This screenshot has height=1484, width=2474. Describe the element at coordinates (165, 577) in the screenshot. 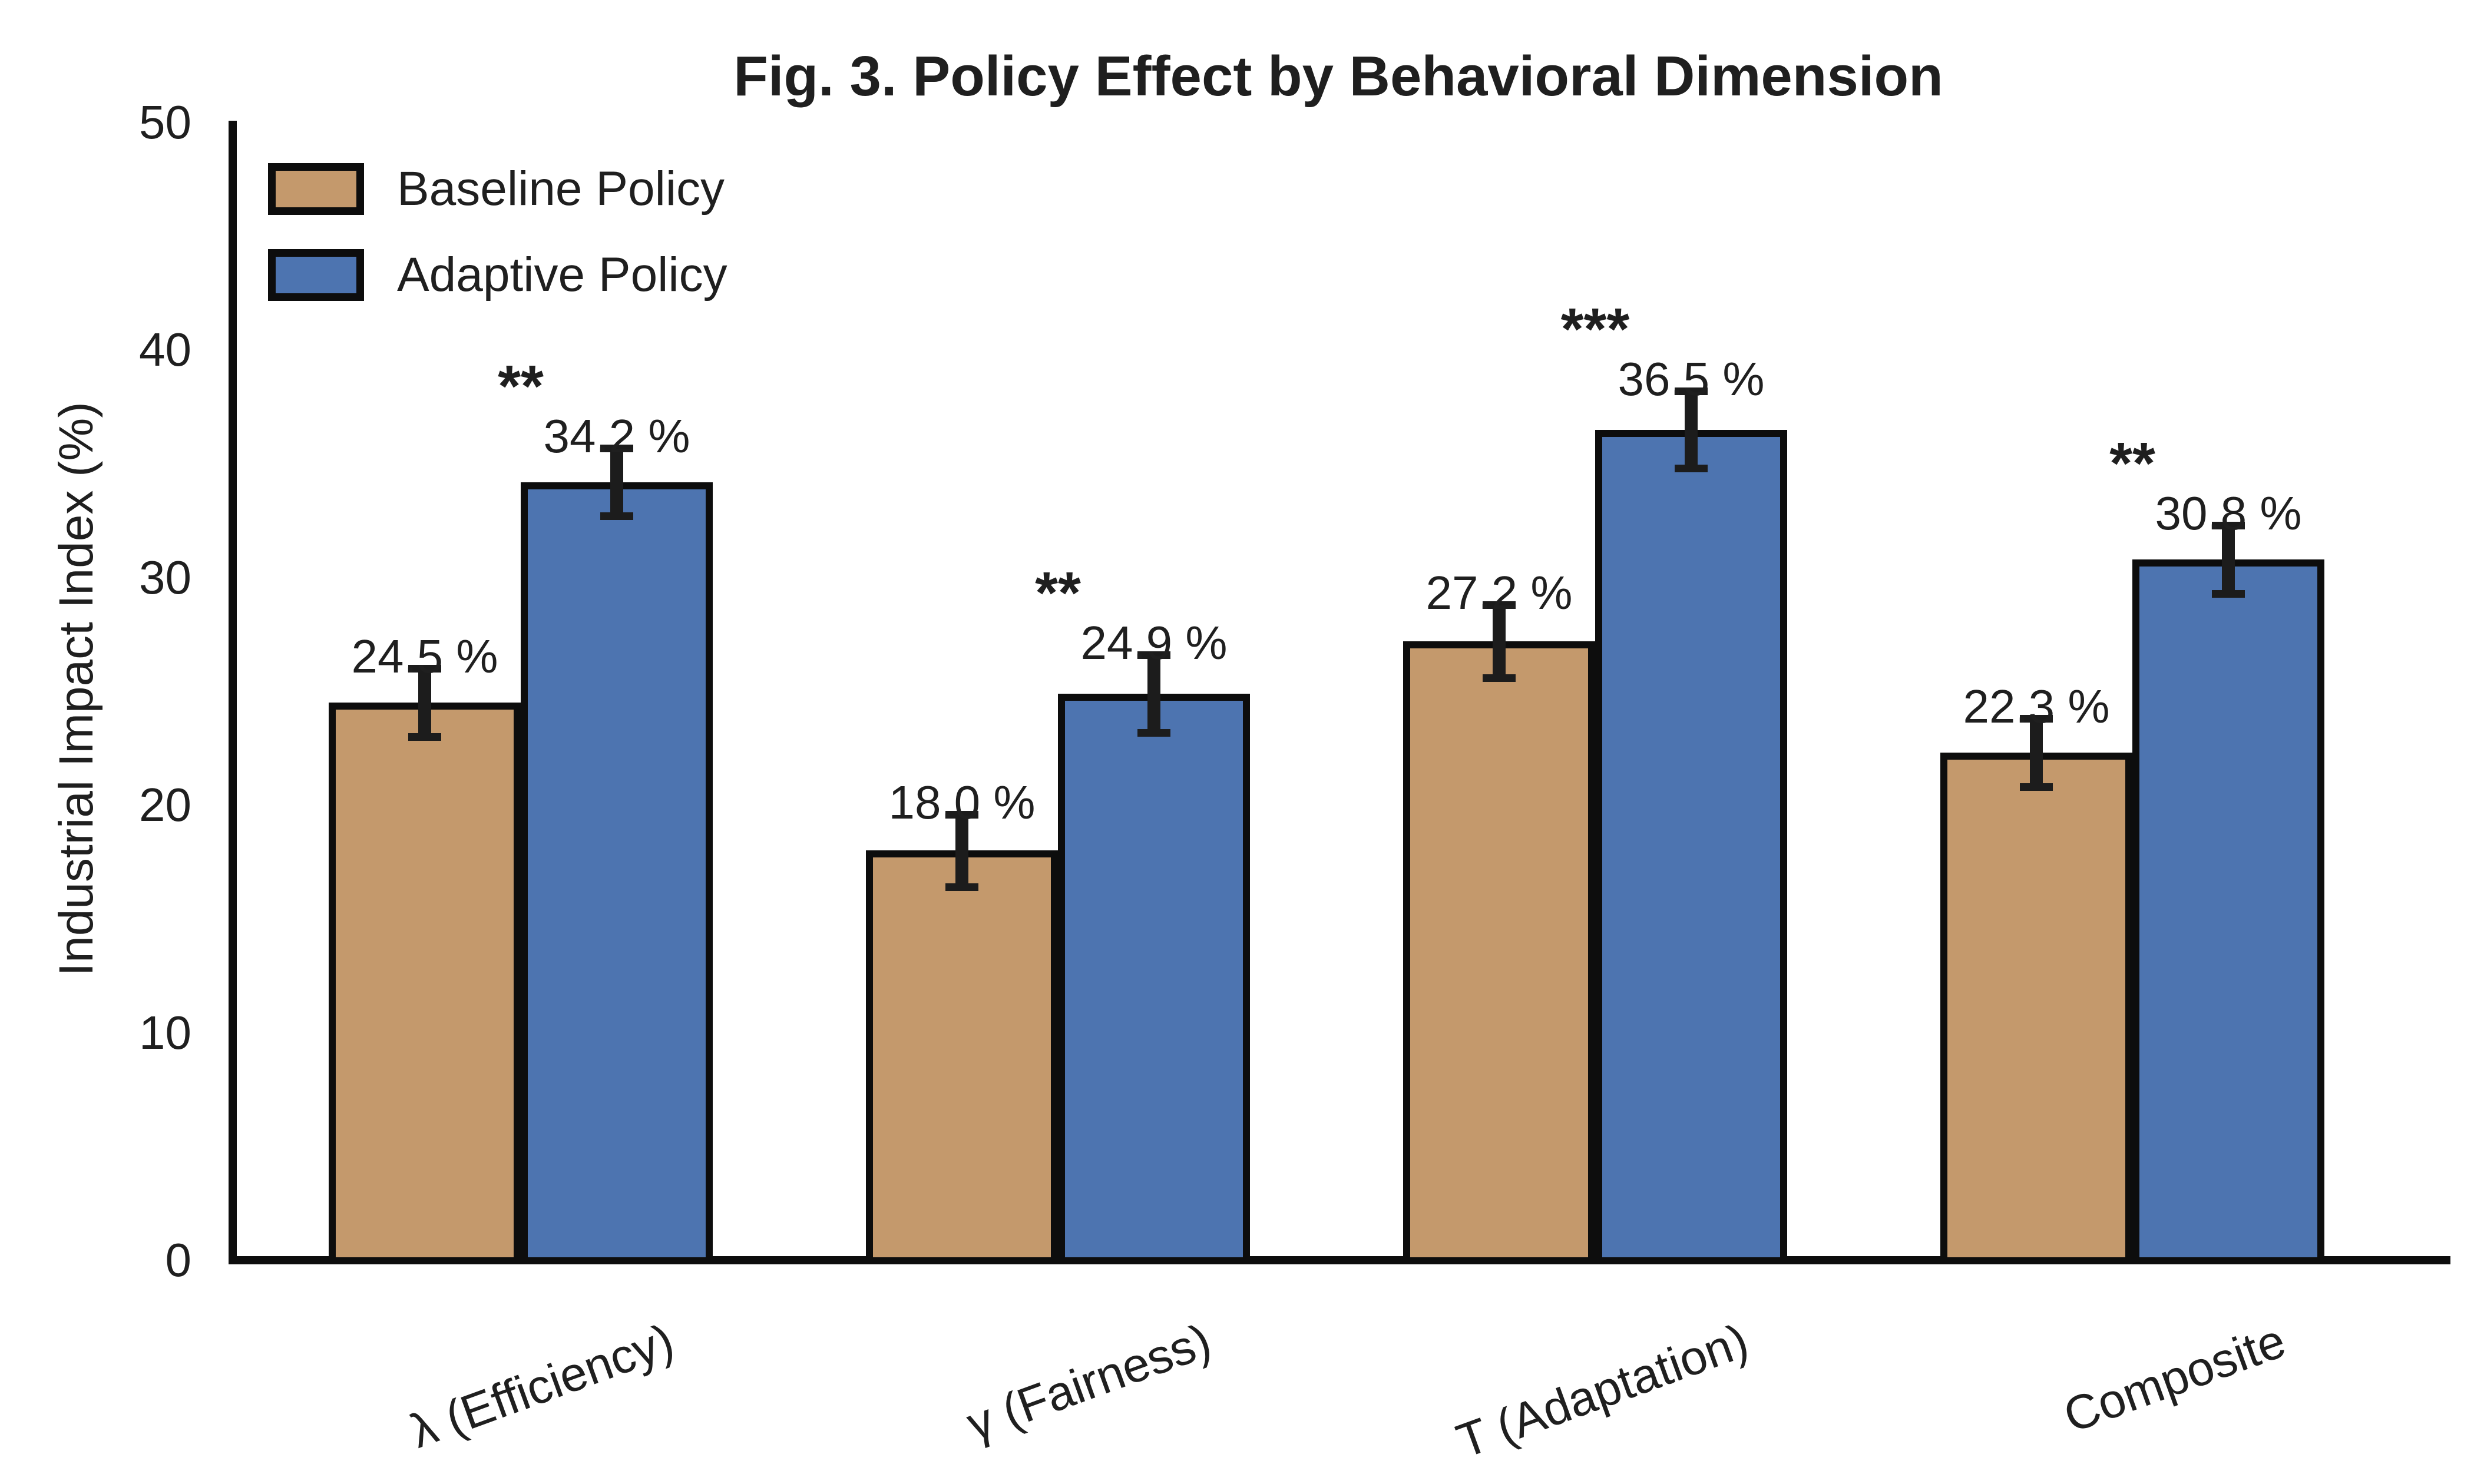

I see `y-tick-label: 30` at that location.